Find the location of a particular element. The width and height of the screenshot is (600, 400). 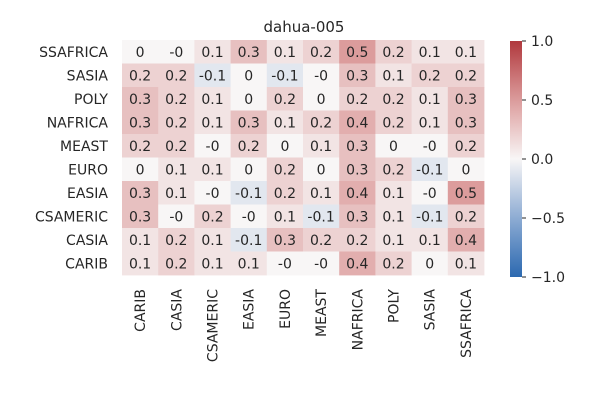

row-tick-label: MEAST is located at coordinates (84, 147).